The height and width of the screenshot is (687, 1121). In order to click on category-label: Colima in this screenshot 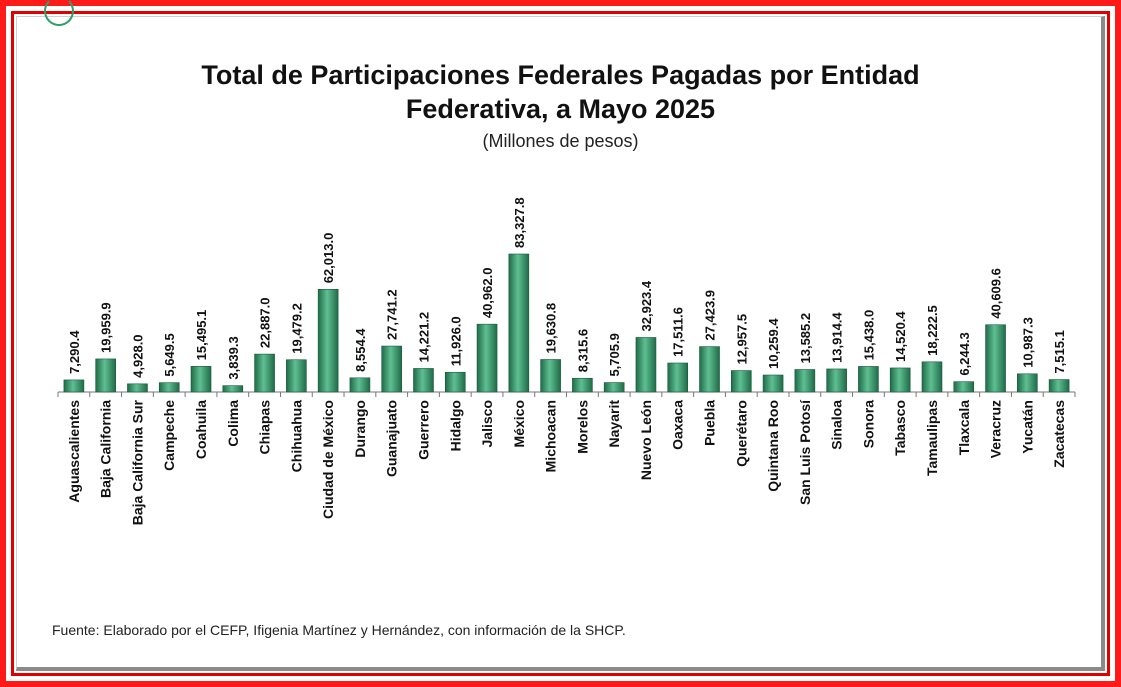, I will do `click(233, 423)`.